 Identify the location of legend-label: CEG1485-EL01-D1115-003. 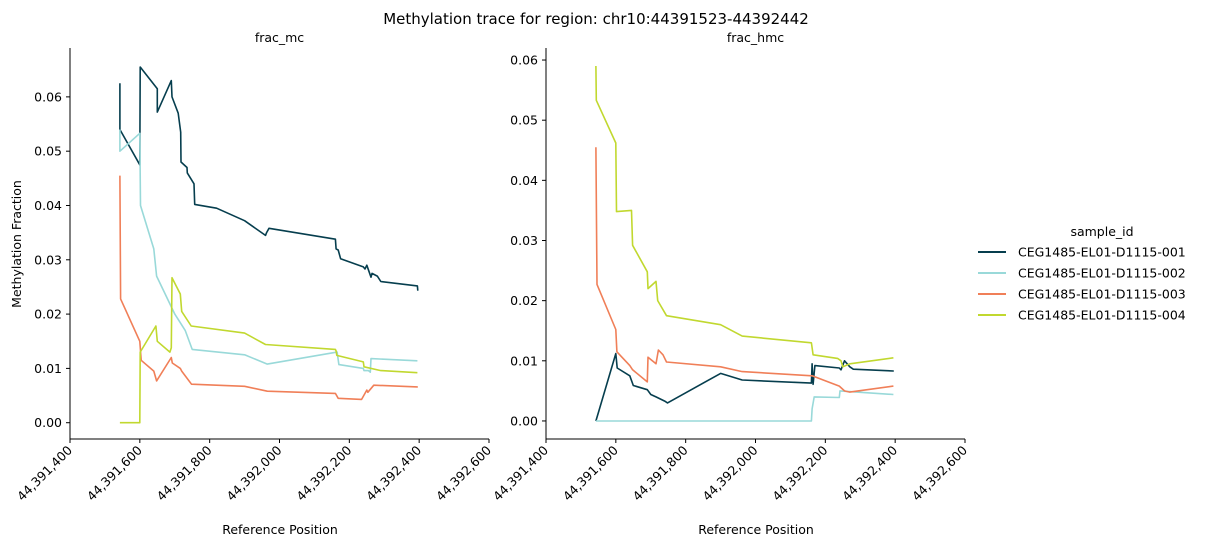
(1102, 294).